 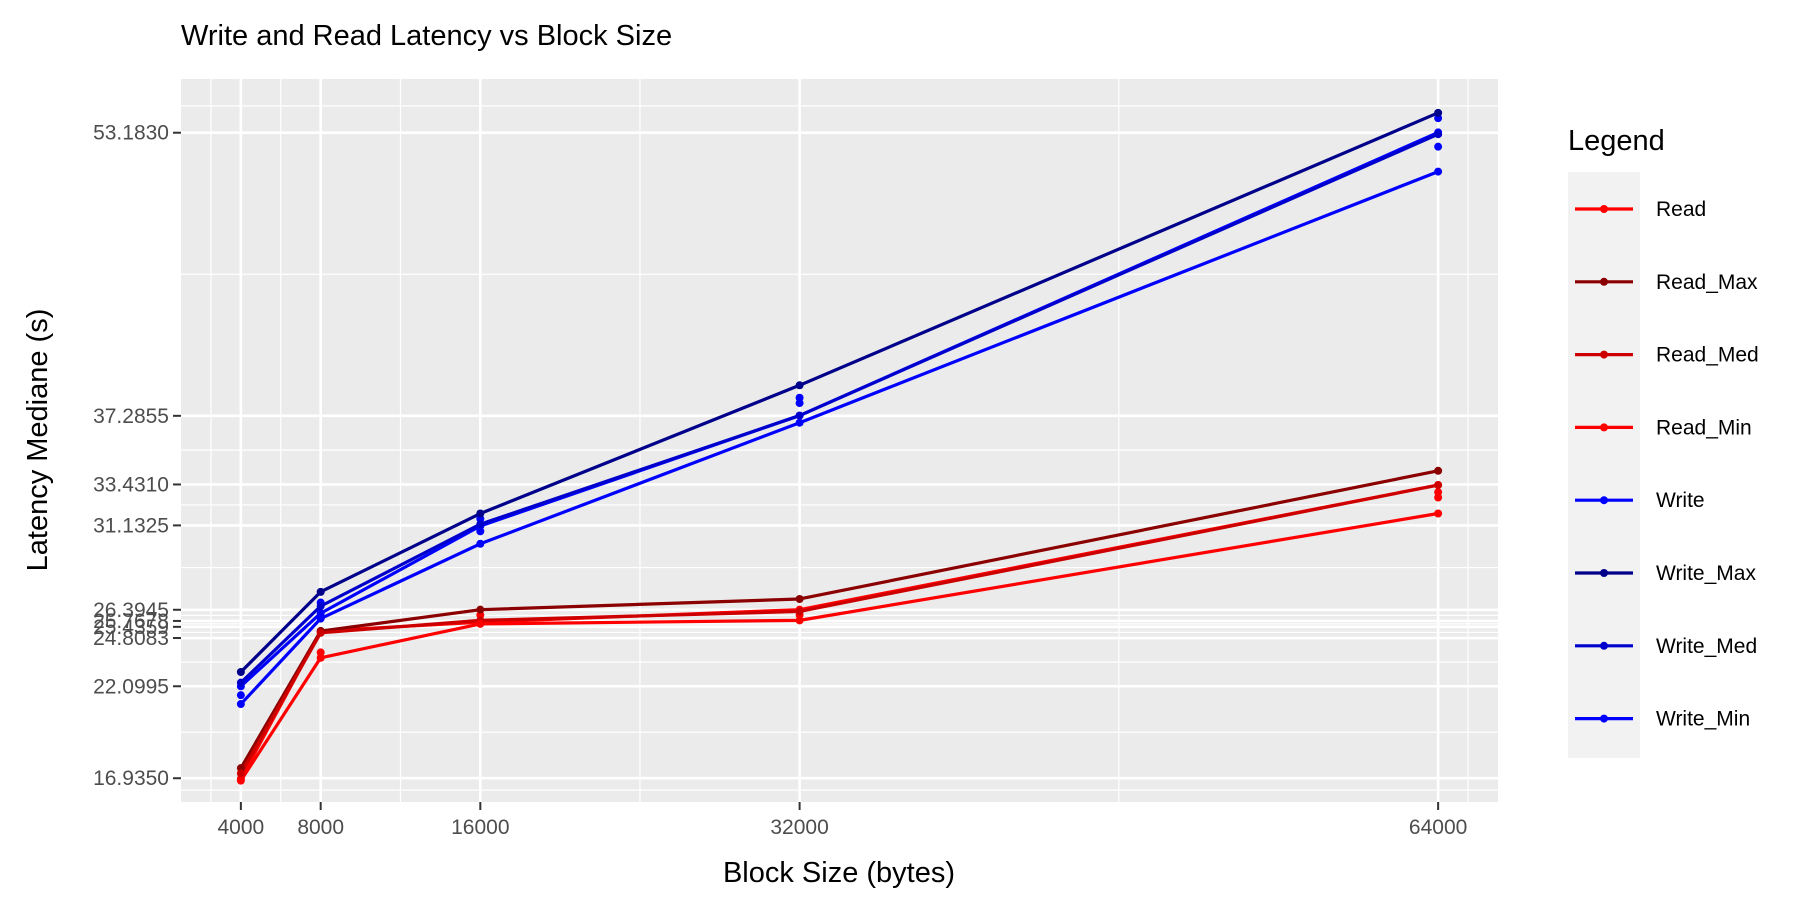 What do you see at coordinates (1680, 500) in the screenshot?
I see `legend-label: Write` at bounding box center [1680, 500].